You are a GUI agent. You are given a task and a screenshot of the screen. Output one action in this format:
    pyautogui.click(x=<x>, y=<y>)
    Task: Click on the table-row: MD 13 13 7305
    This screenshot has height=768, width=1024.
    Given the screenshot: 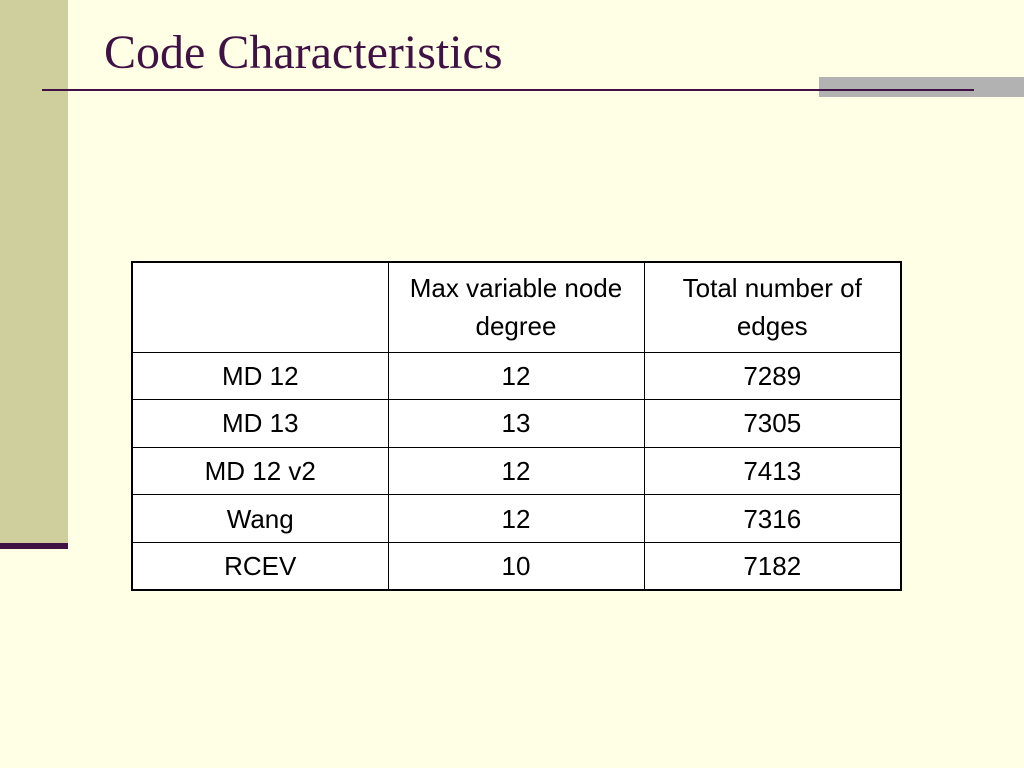 What is the action you would take?
    pyautogui.click(x=516, y=423)
    